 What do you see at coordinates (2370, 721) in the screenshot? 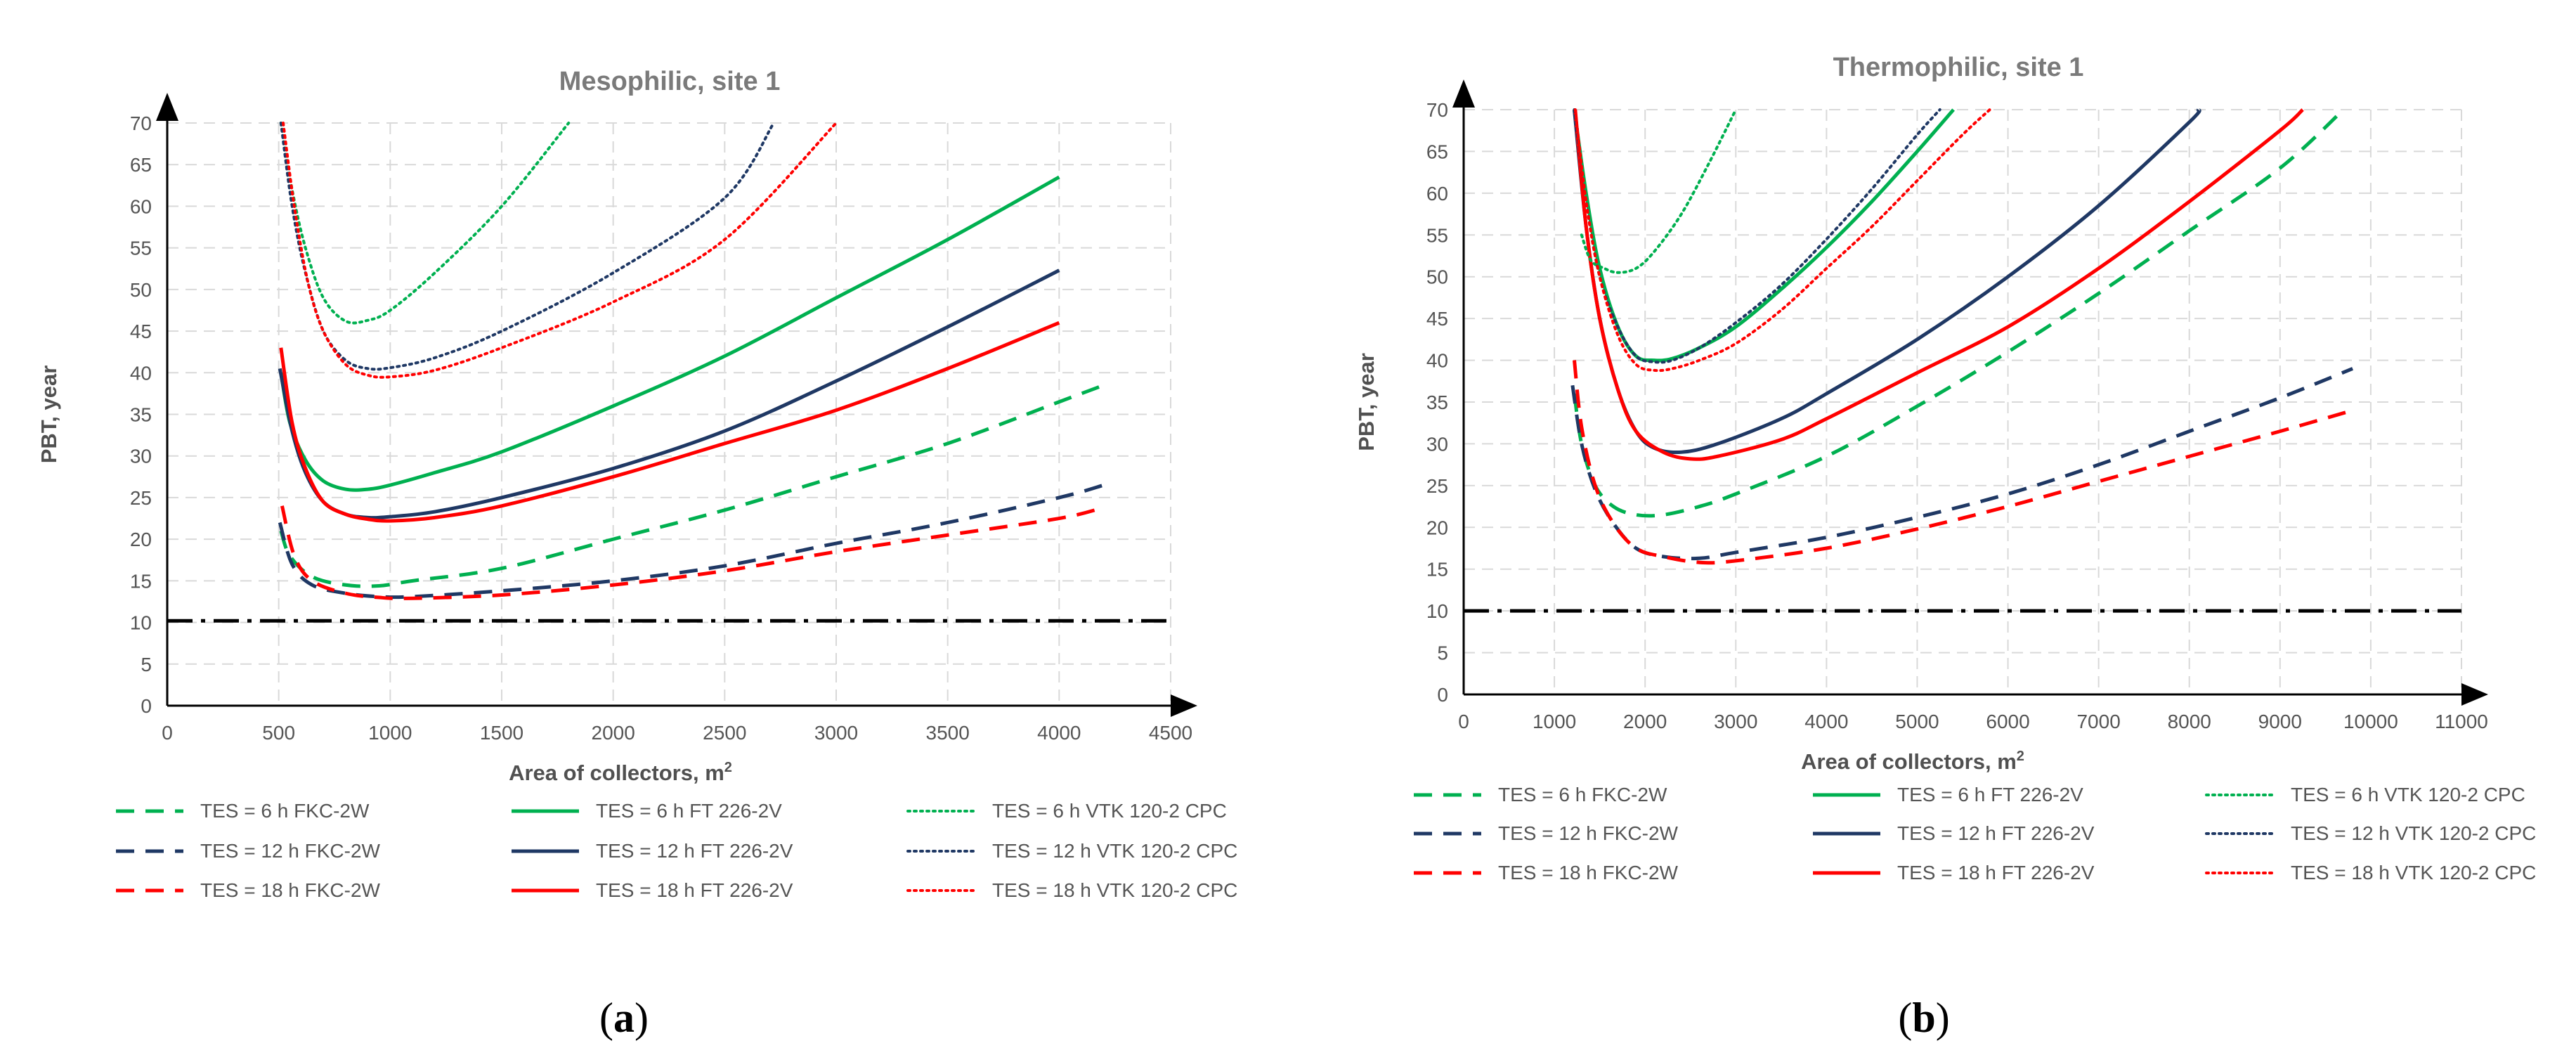
I see `x-tick-label: 10000` at bounding box center [2370, 721].